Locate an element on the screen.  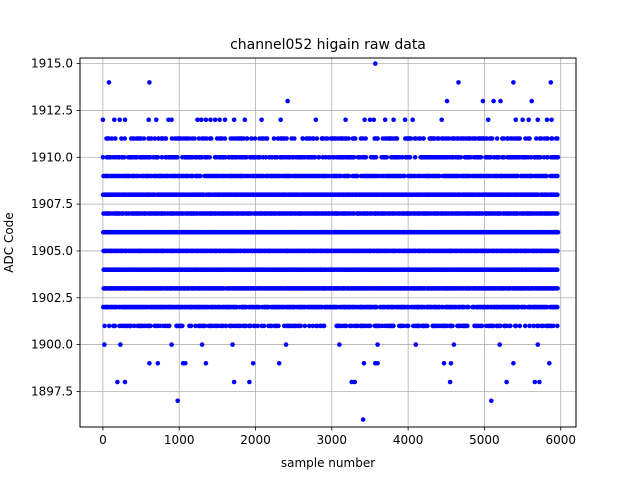
x-axis-label: sample number is located at coordinates (328, 463).